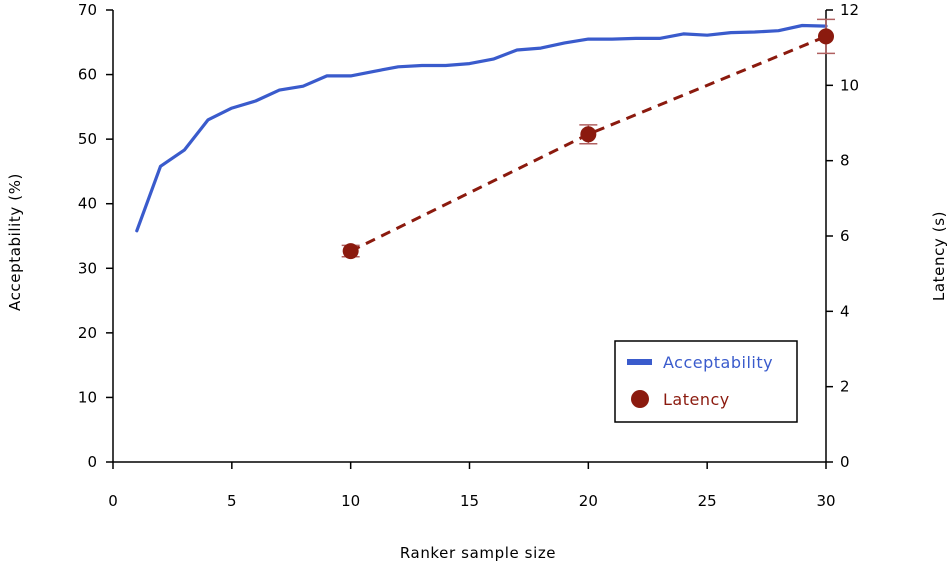 The height and width of the screenshot is (565, 951). What do you see at coordinates (232, 501) in the screenshot?
I see `x-tick-label: 5` at bounding box center [232, 501].